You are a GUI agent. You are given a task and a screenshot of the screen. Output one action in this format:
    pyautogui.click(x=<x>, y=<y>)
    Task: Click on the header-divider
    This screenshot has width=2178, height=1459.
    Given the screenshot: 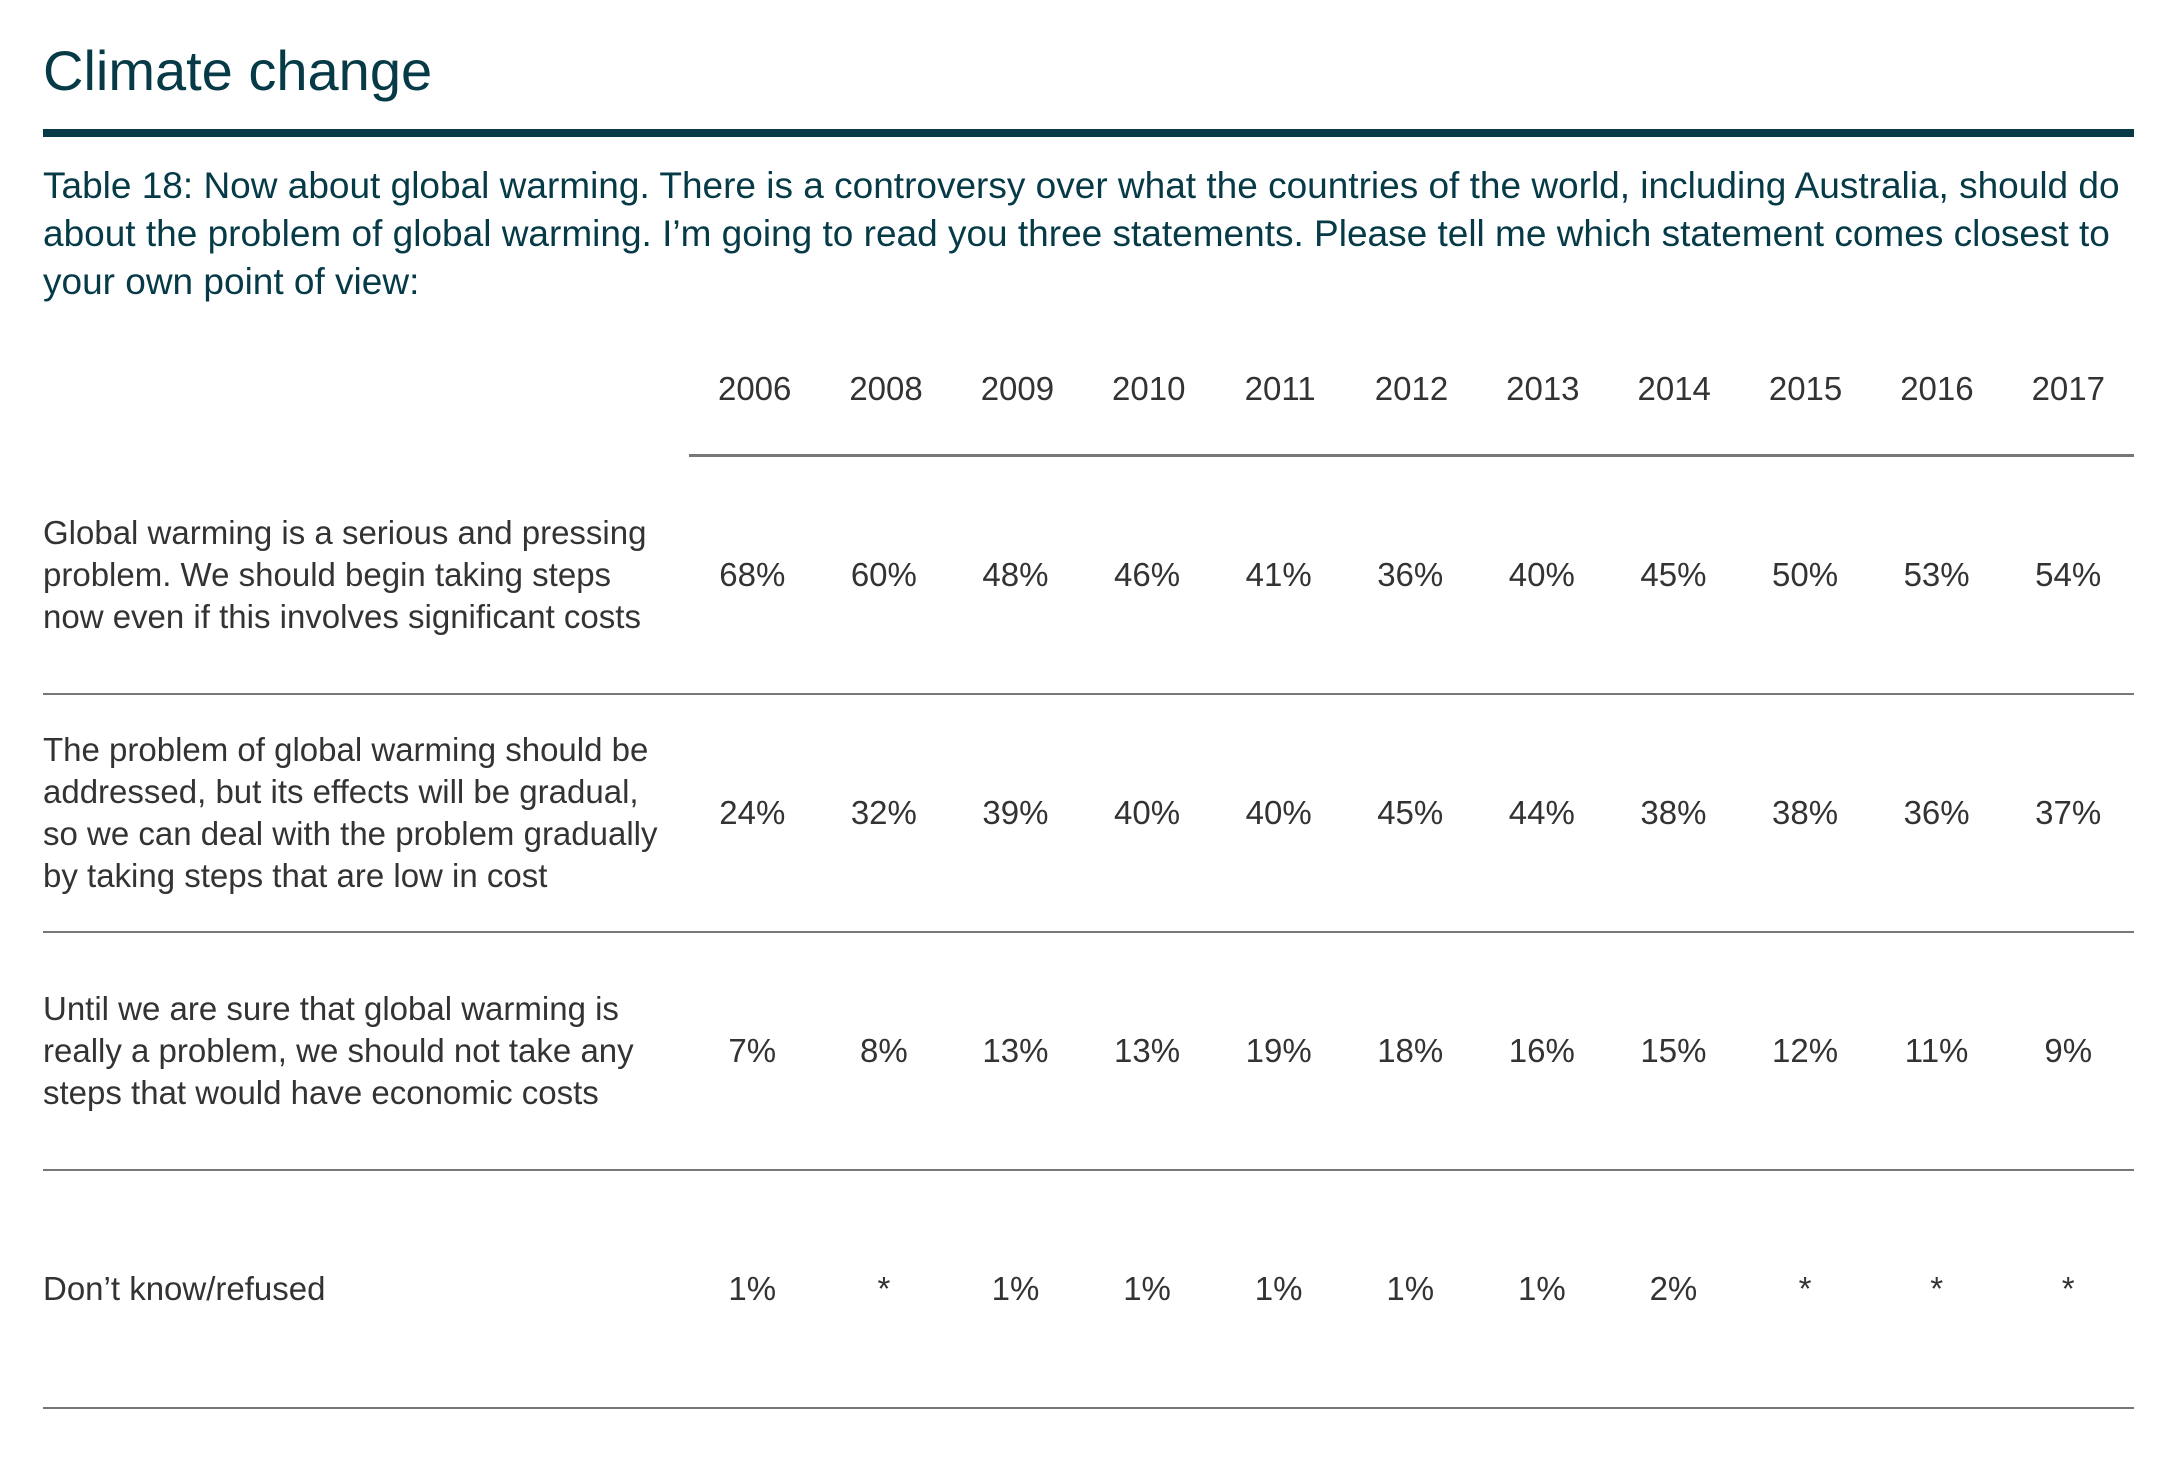 What is the action you would take?
    pyautogui.click(x=1411, y=455)
    